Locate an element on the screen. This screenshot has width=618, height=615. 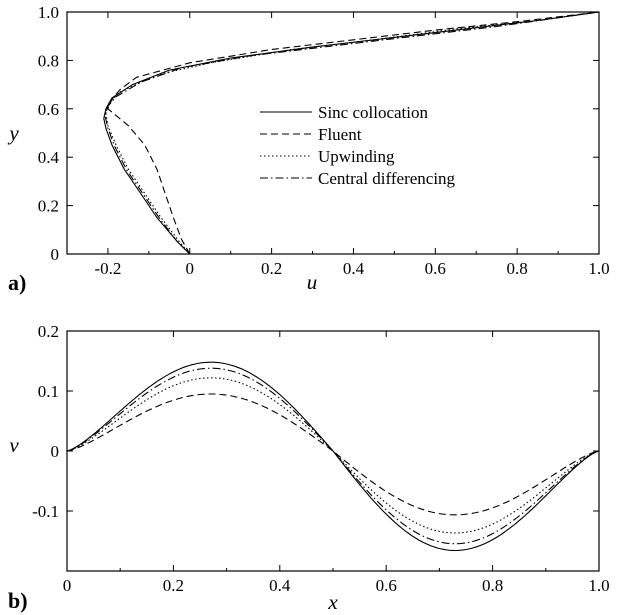
panel-a-xlabel: u is located at coordinates (312, 282).